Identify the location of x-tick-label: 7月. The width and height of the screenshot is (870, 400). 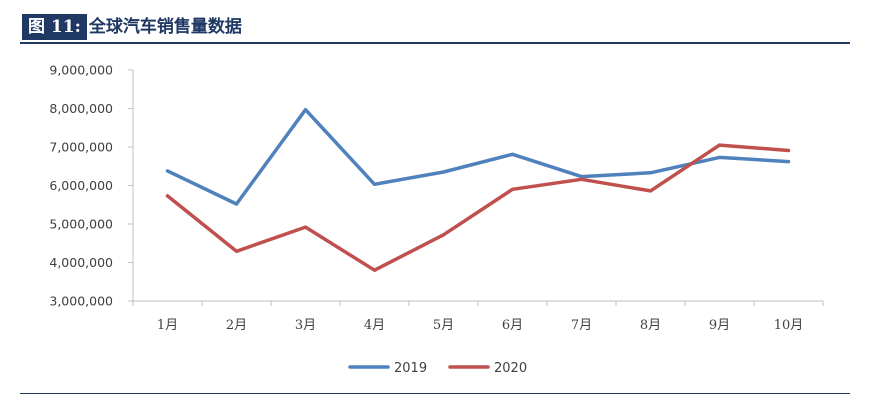
(581, 325).